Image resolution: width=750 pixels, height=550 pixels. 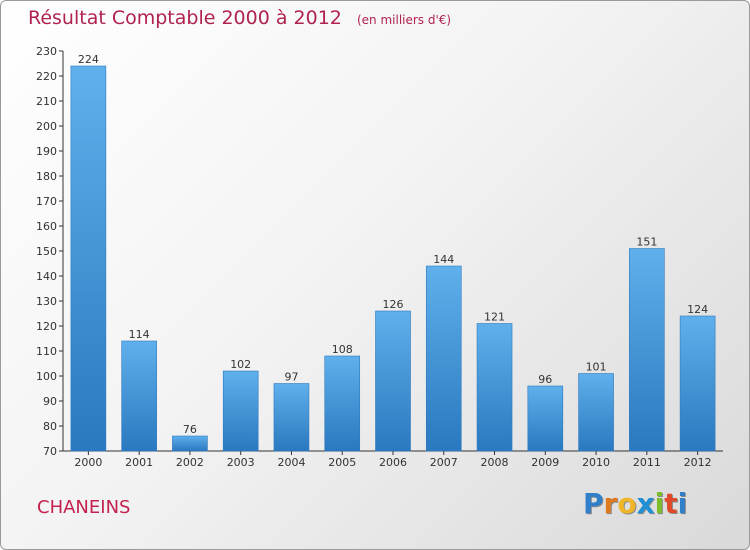 I want to click on chart-unit-label: (en milliers d'€), so click(x=404, y=20).